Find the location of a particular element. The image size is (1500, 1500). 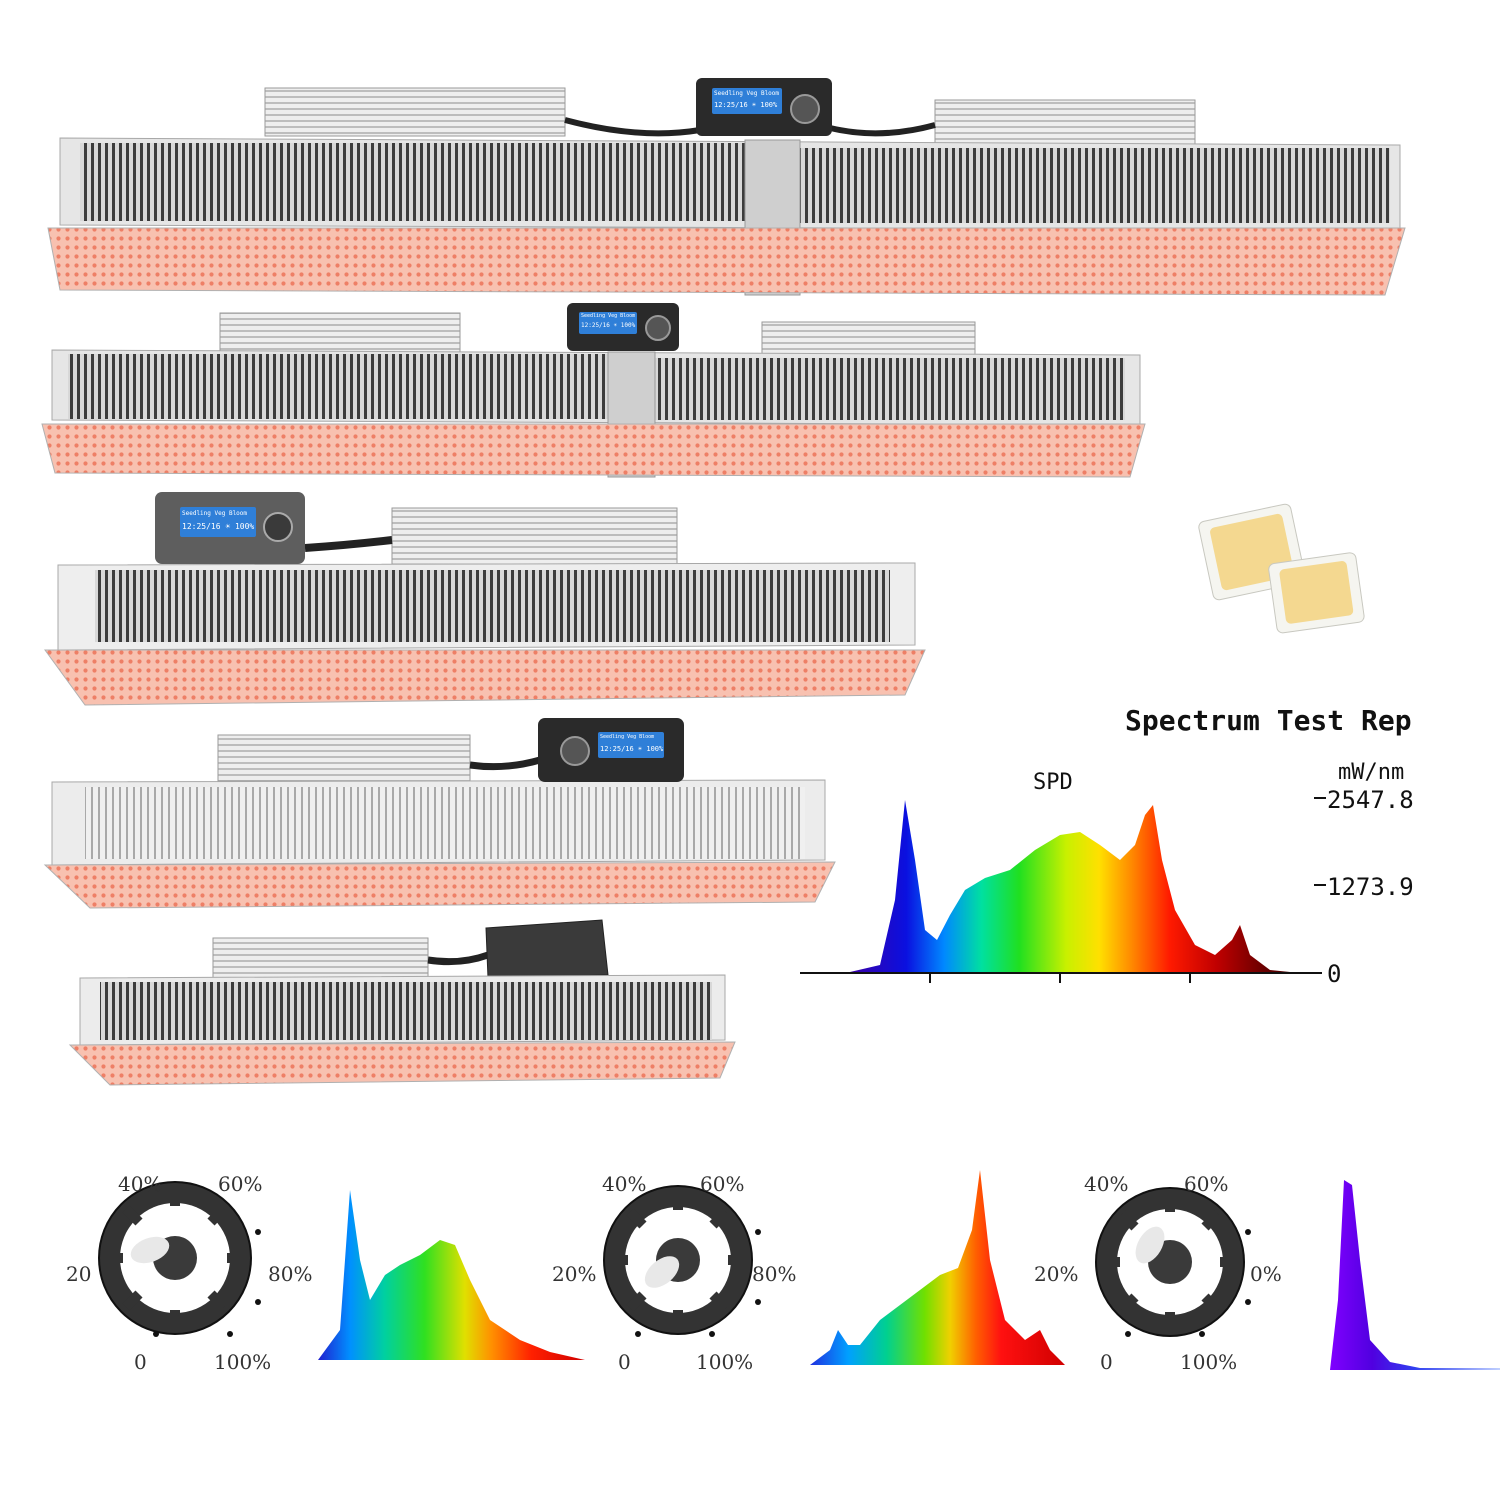

knob3-label-60: 60% is located at coordinates (1206, 1184).